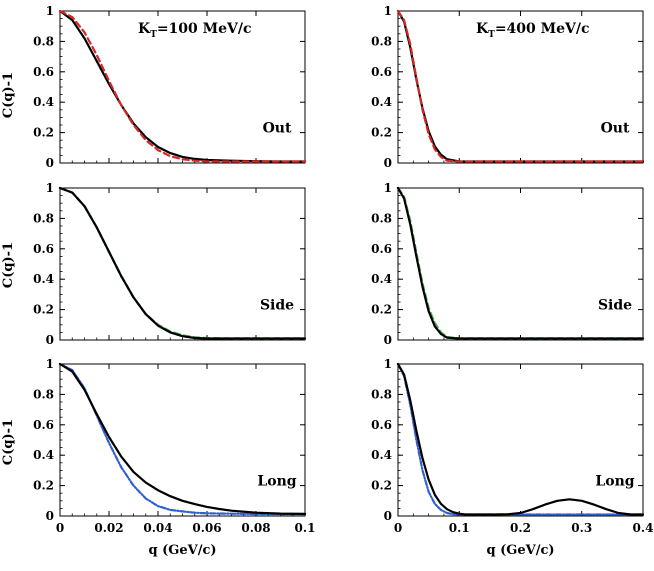 This screenshot has width=654, height=571. I want to click on panel-title: KT=100 MeV/c, so click(195, 30).